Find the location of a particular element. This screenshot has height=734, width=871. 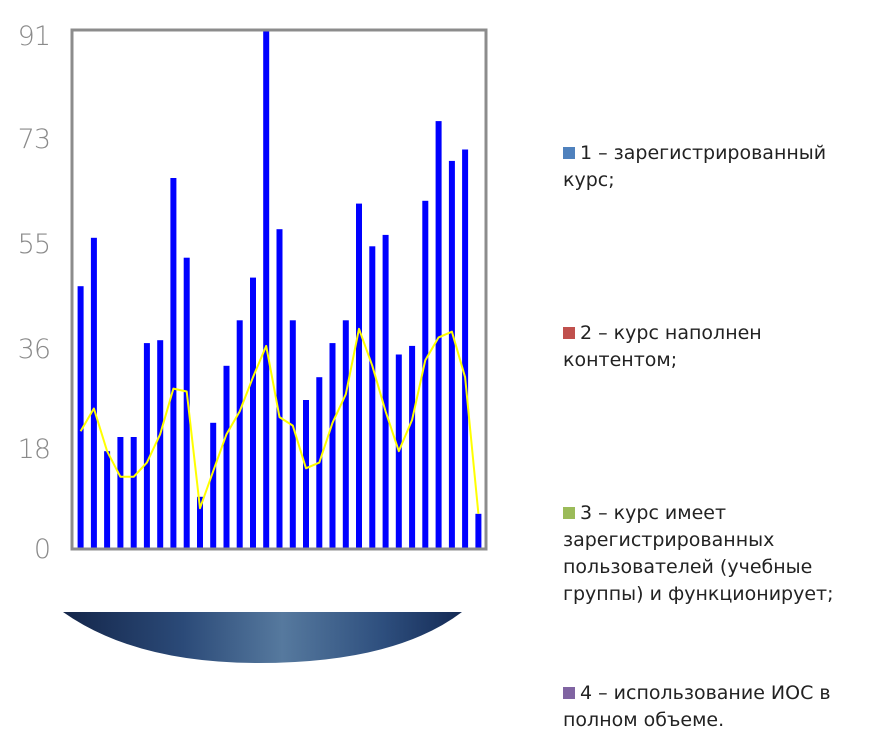

legend-item-1: 1 – зарегистрированный курс; is located at coordinates (713, 167).